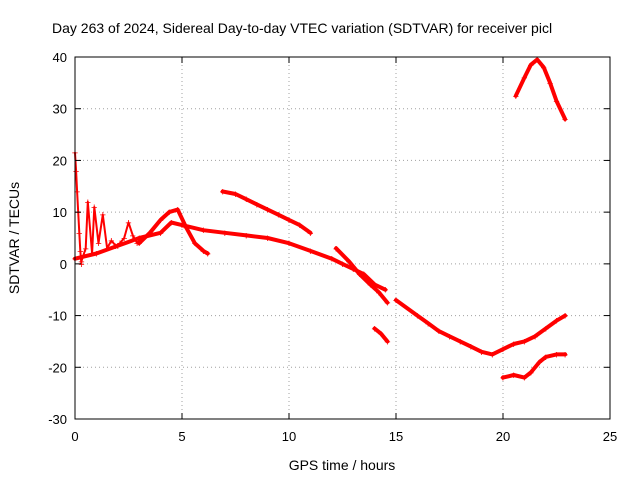 This screenshot has height=480, width=640. Describe the element at coordinates (57, 367) in the screenshot. I see `y-tick-label: -20` at that location.